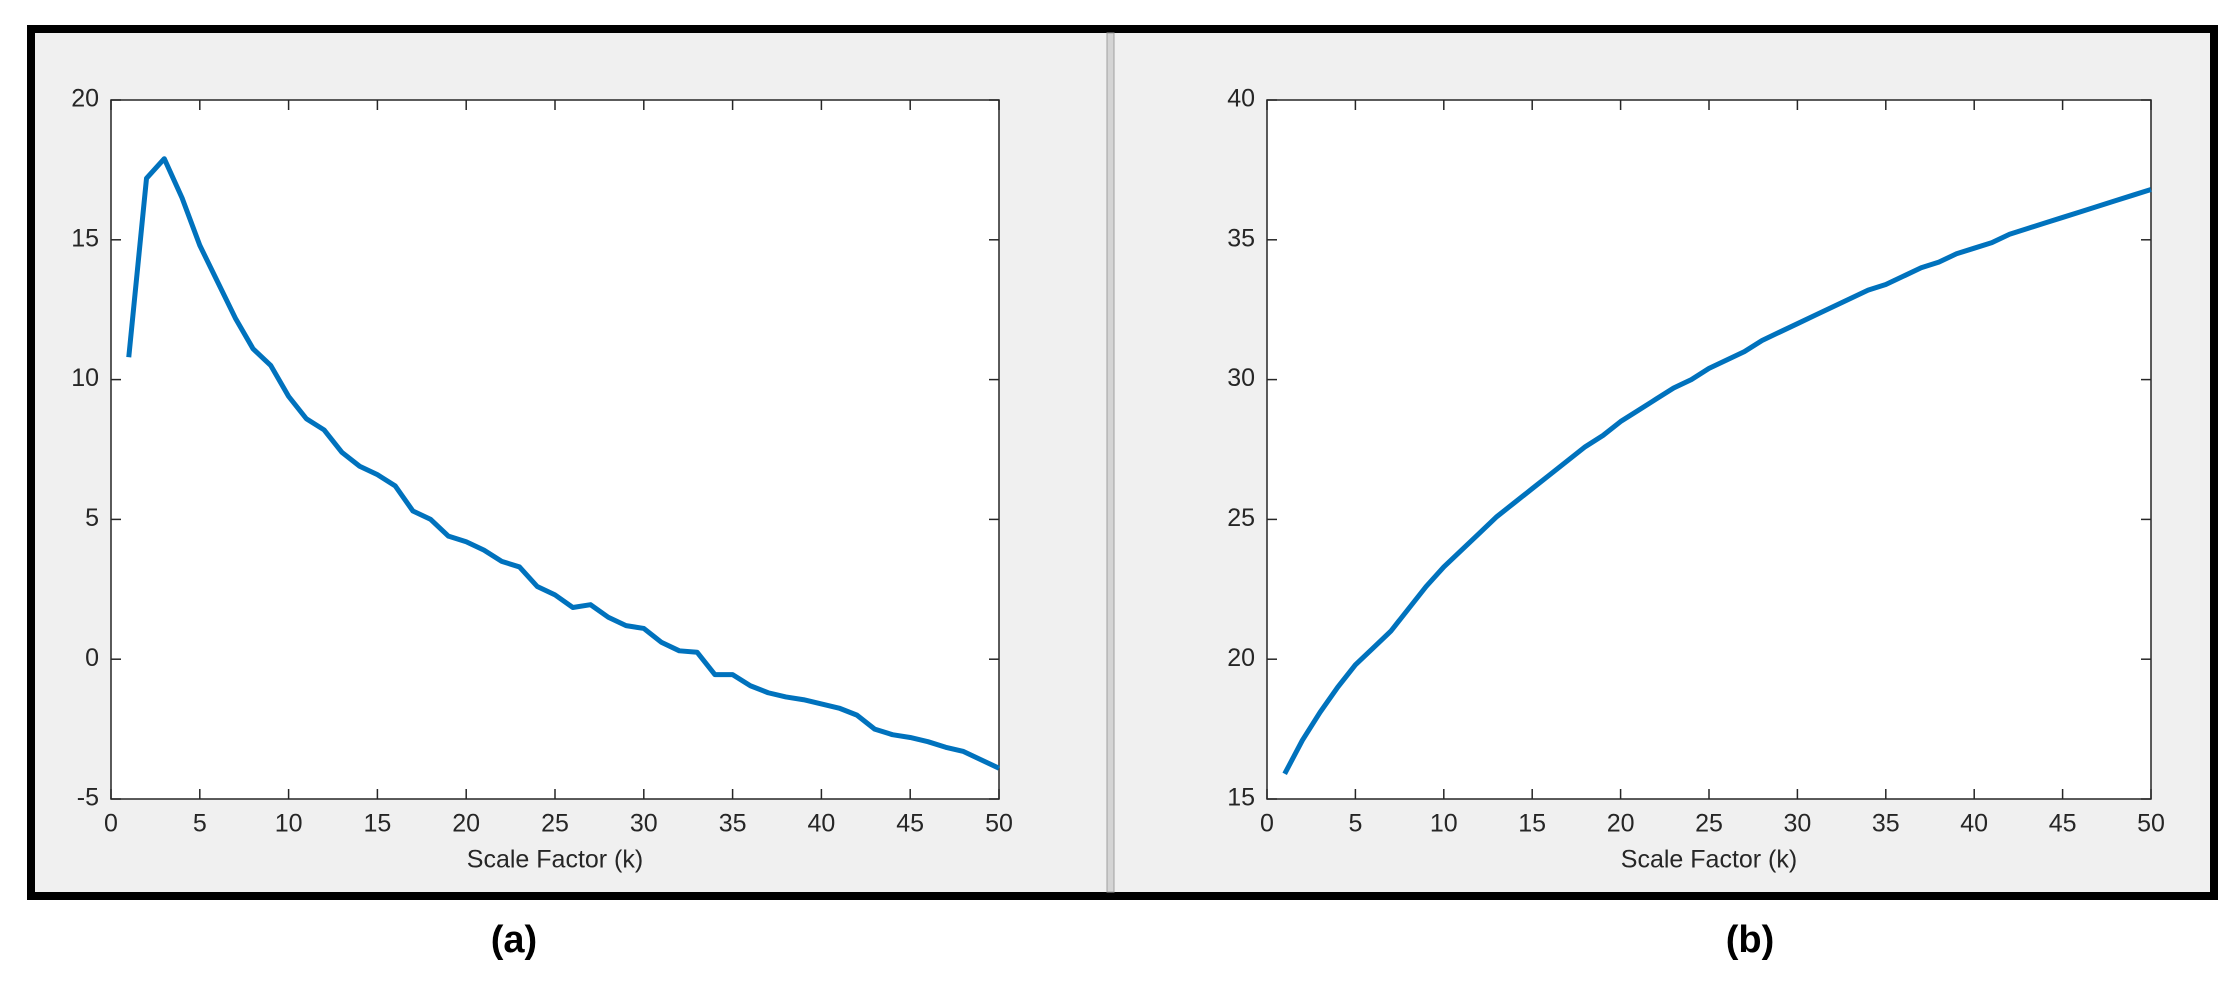 The image size is (2237, 993). Describe the element at coordinates (85, 378) in the screenshot. I see `y-tick-label: 10` at that location.